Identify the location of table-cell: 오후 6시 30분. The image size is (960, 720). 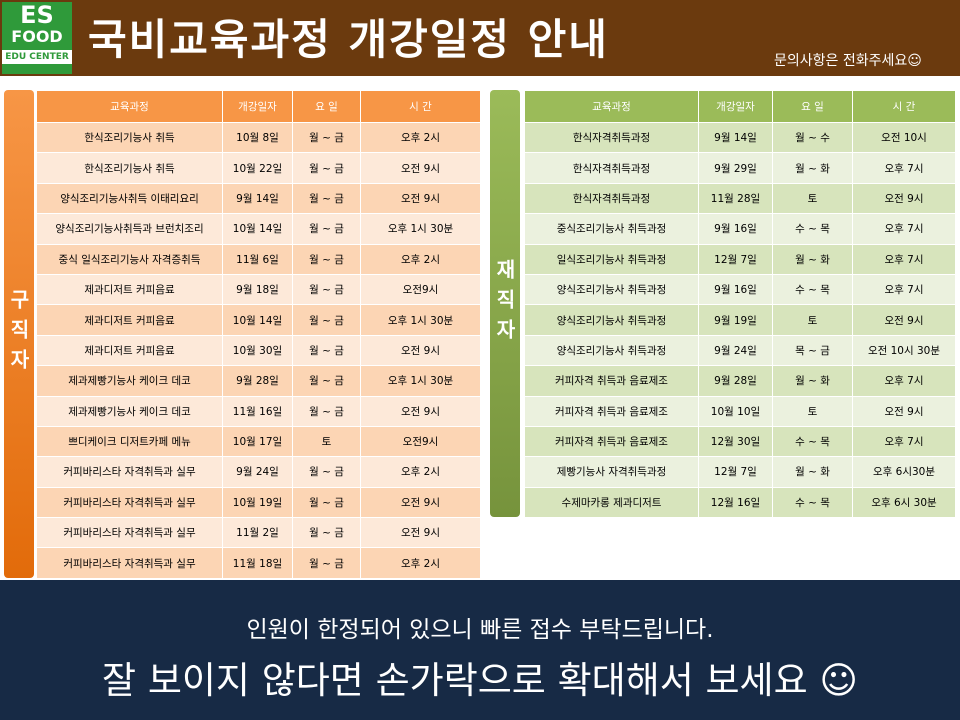
(904, 502).